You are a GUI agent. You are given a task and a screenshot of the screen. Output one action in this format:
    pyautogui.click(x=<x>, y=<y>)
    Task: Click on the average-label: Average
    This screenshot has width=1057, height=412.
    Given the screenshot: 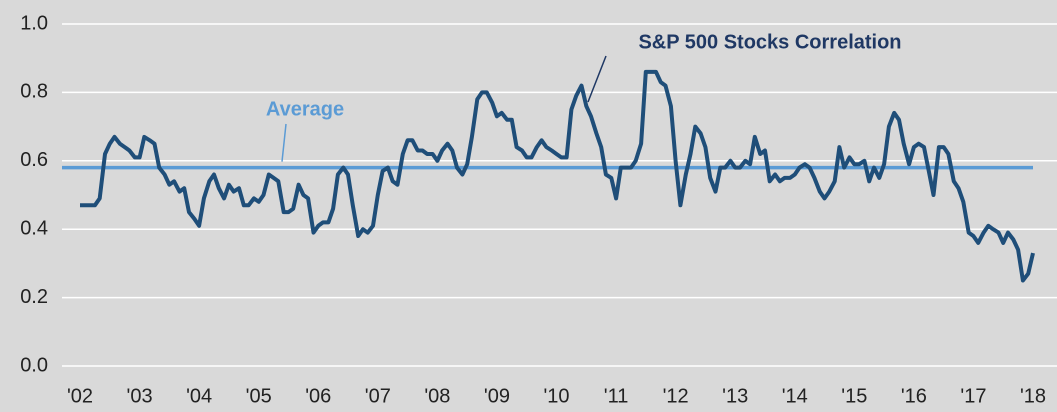 What is the action you would take?
    pyautogui.click(x=305, y=109)
    